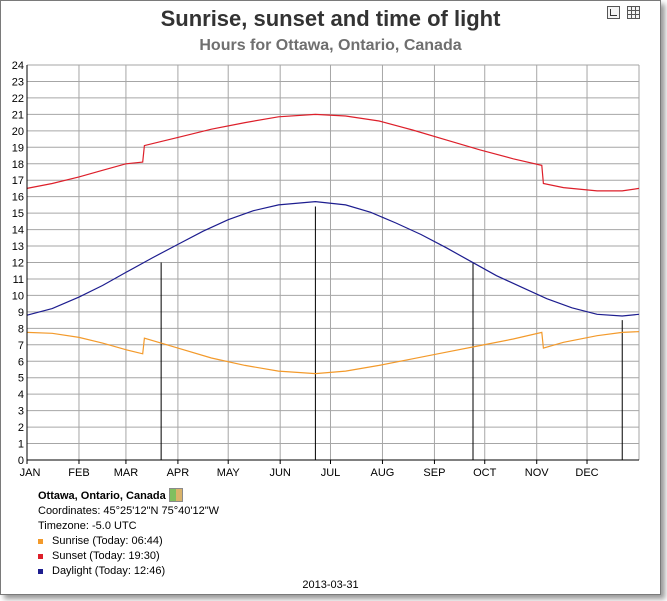 Image resolution: width=667 pixels, height=601 pixels. I want to click on y-tick-label: 10, so click(18, 296).